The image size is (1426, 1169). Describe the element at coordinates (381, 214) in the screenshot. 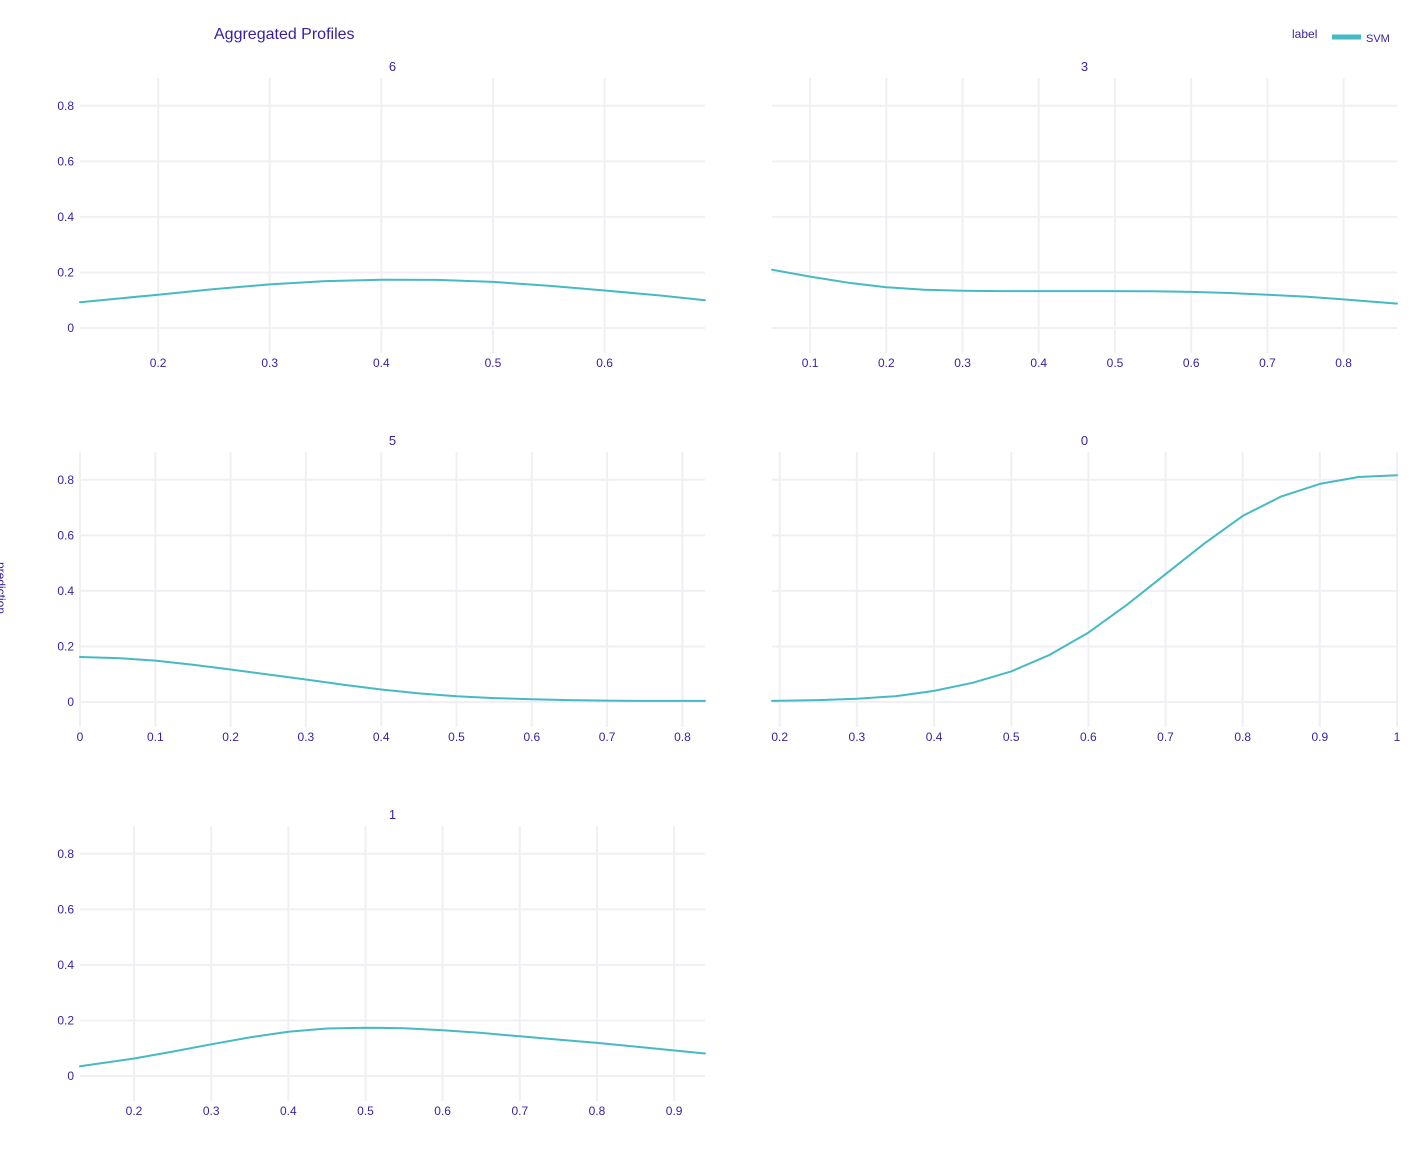

I see `panel-6: 6 0.2 0.3 0.4 0.5 0.6 0 0.2 0.4 0.6 0.8` at that location.